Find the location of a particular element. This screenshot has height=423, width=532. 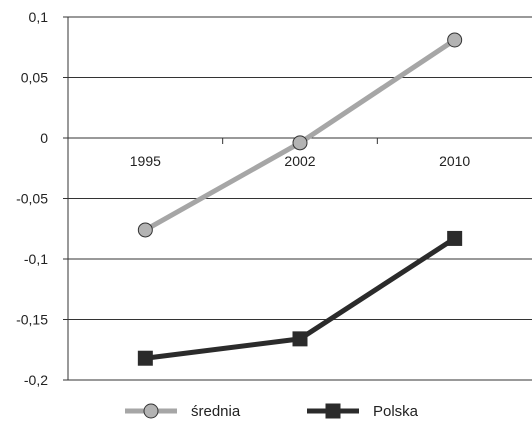

x-axis-ticks: 1995 2002 2010 is located at coordinates (300, 153).